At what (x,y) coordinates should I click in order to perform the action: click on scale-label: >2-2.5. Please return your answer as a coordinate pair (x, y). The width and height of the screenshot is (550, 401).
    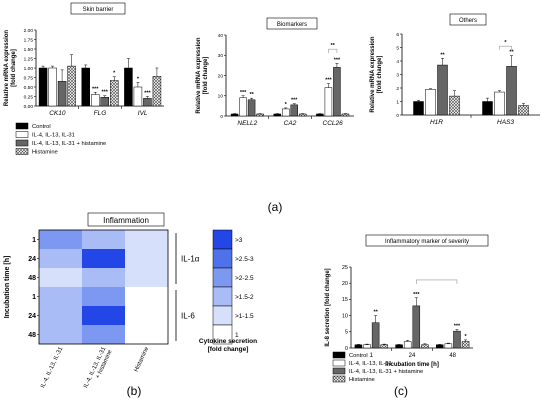
    Looking at the image, I should click on (244, 278).